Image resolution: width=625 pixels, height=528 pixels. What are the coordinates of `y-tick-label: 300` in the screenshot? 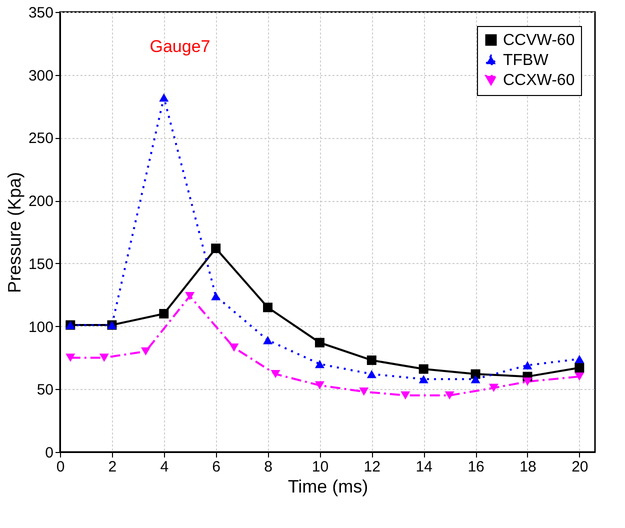 It's located at (41, 75).